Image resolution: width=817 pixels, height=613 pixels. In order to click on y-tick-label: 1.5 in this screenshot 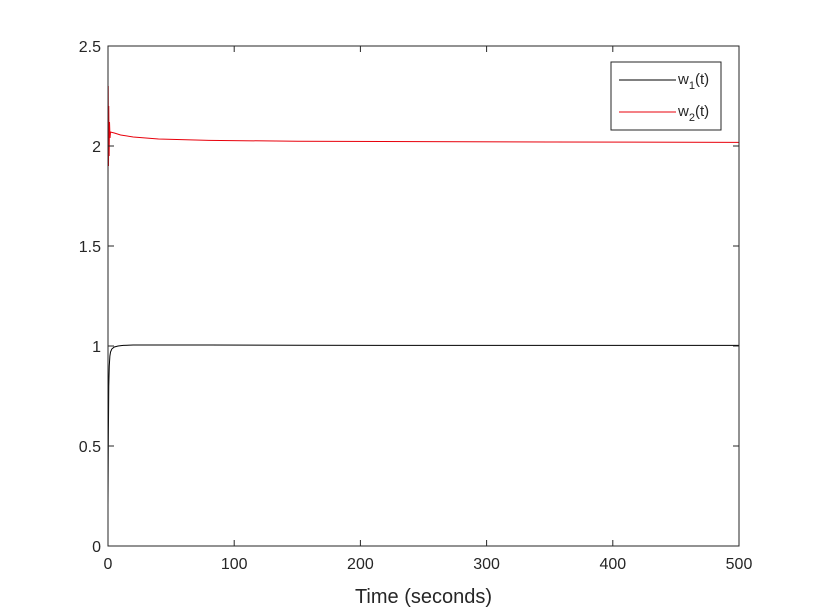, I will do `click(90, 247)`.